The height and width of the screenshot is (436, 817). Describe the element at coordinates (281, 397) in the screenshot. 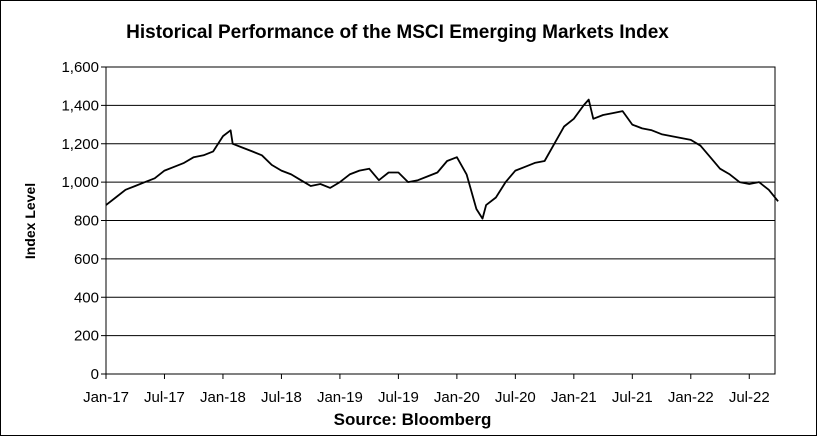

I see `x-tick-label: Jul-18` at that location.